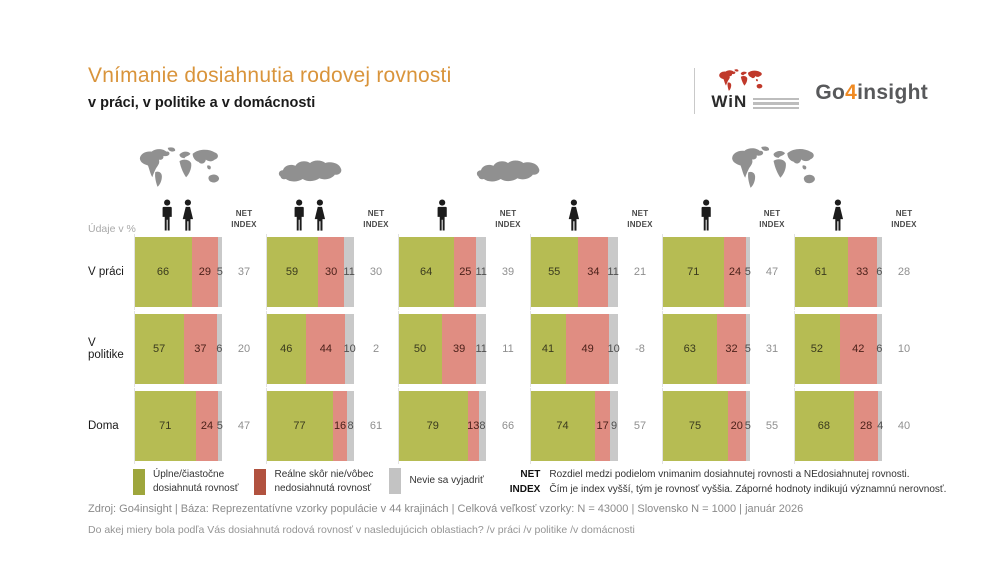  I want to click on net-index-value: 10, so click(904, 349).